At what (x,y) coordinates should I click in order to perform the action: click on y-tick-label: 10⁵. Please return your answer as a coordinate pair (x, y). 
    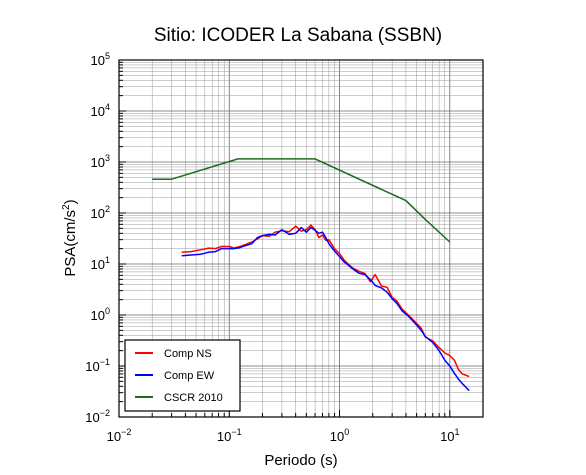
    Looking at the image, I should click on (100, 59).